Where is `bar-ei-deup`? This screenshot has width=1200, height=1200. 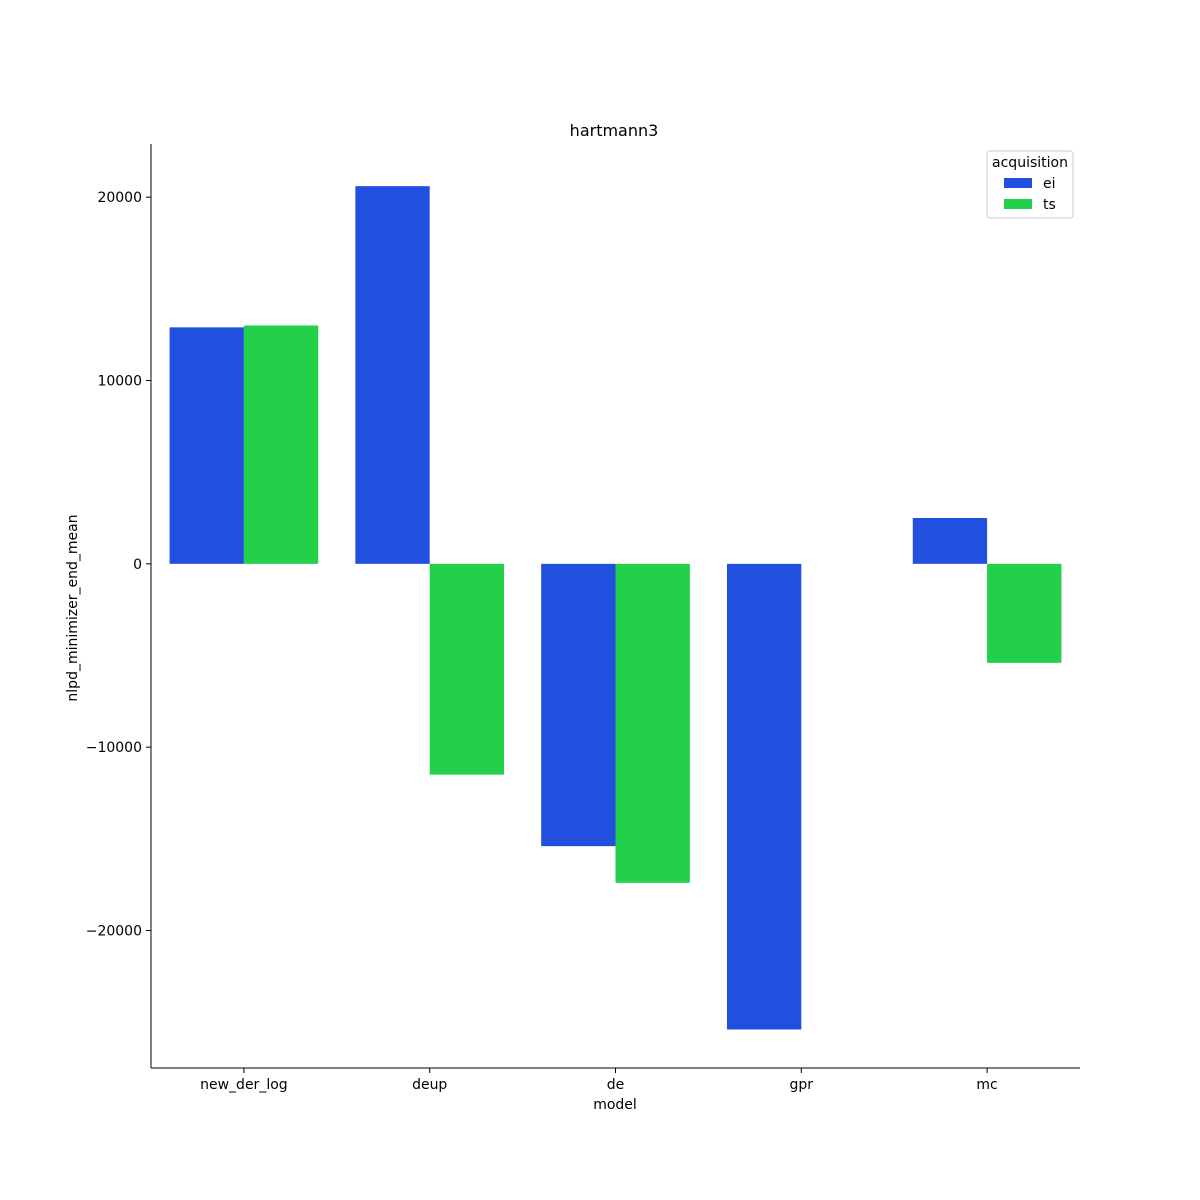 bar-ei-deup is located at coordinates (392, 375).